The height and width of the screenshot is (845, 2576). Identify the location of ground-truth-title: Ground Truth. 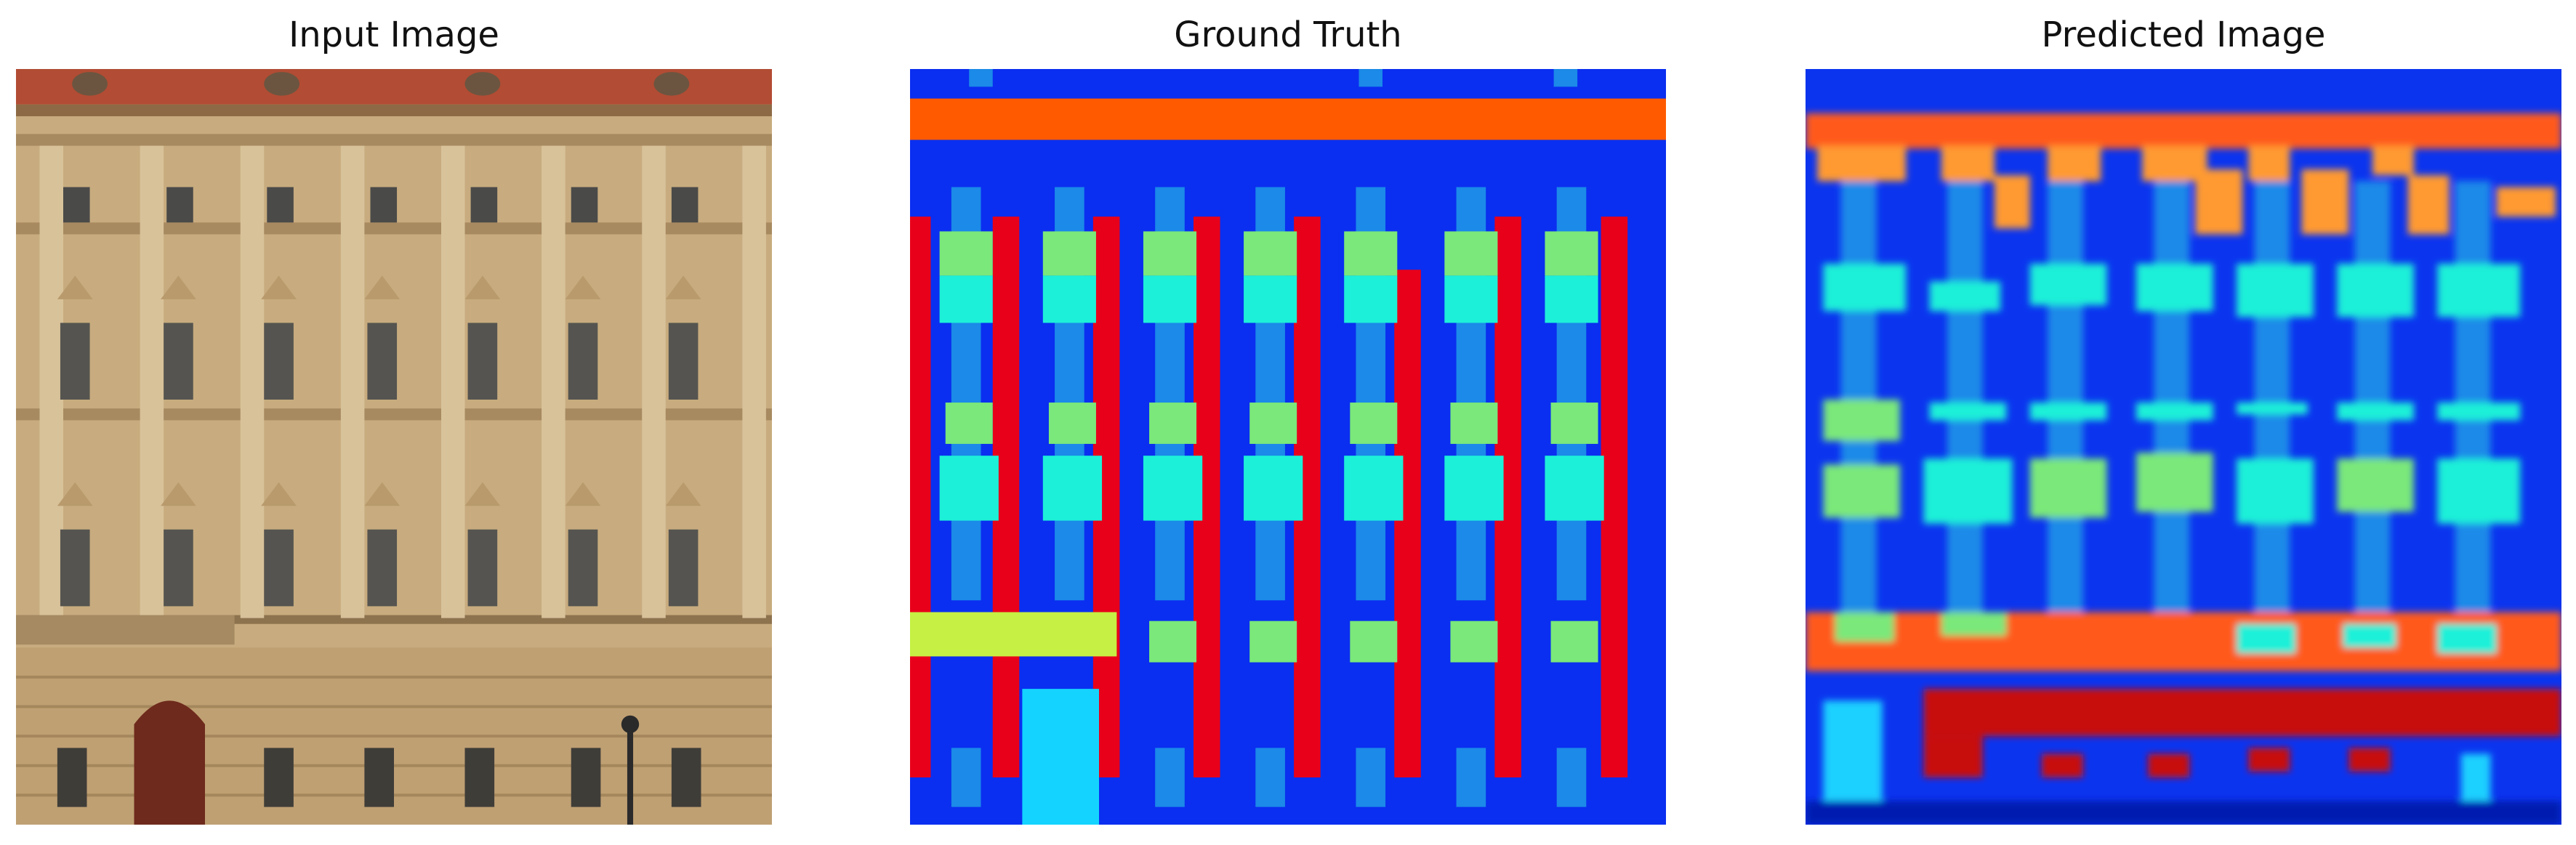
(1288, 35).